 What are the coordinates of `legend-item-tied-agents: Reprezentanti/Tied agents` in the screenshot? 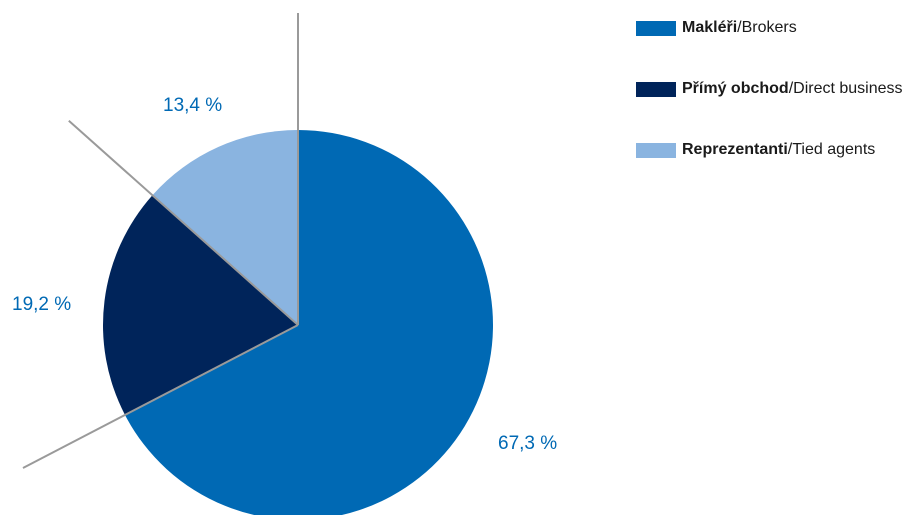 It's located at (769, 150).